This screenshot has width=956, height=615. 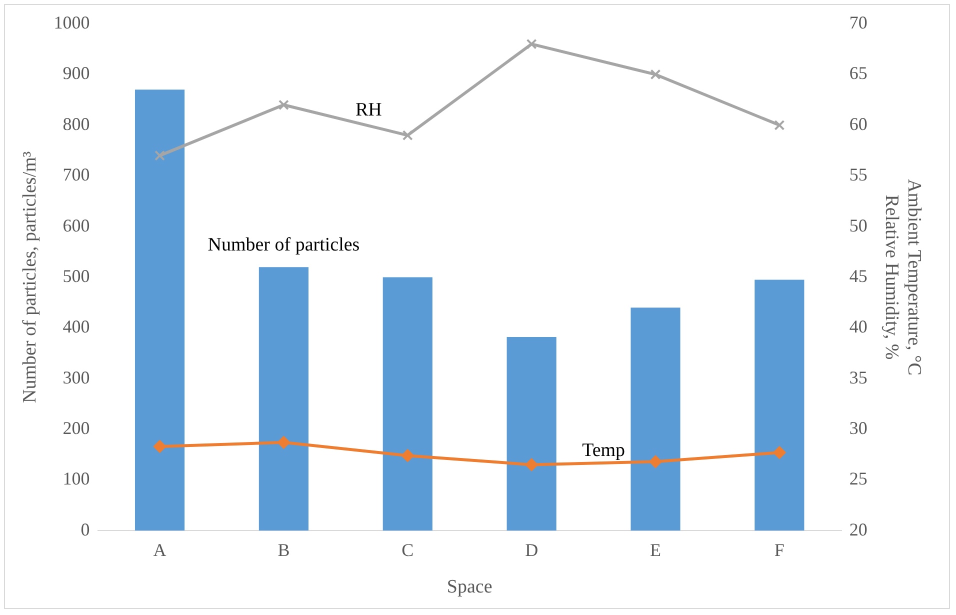 I want to click on x-axis-title: Space, so click(x=469, y=587).